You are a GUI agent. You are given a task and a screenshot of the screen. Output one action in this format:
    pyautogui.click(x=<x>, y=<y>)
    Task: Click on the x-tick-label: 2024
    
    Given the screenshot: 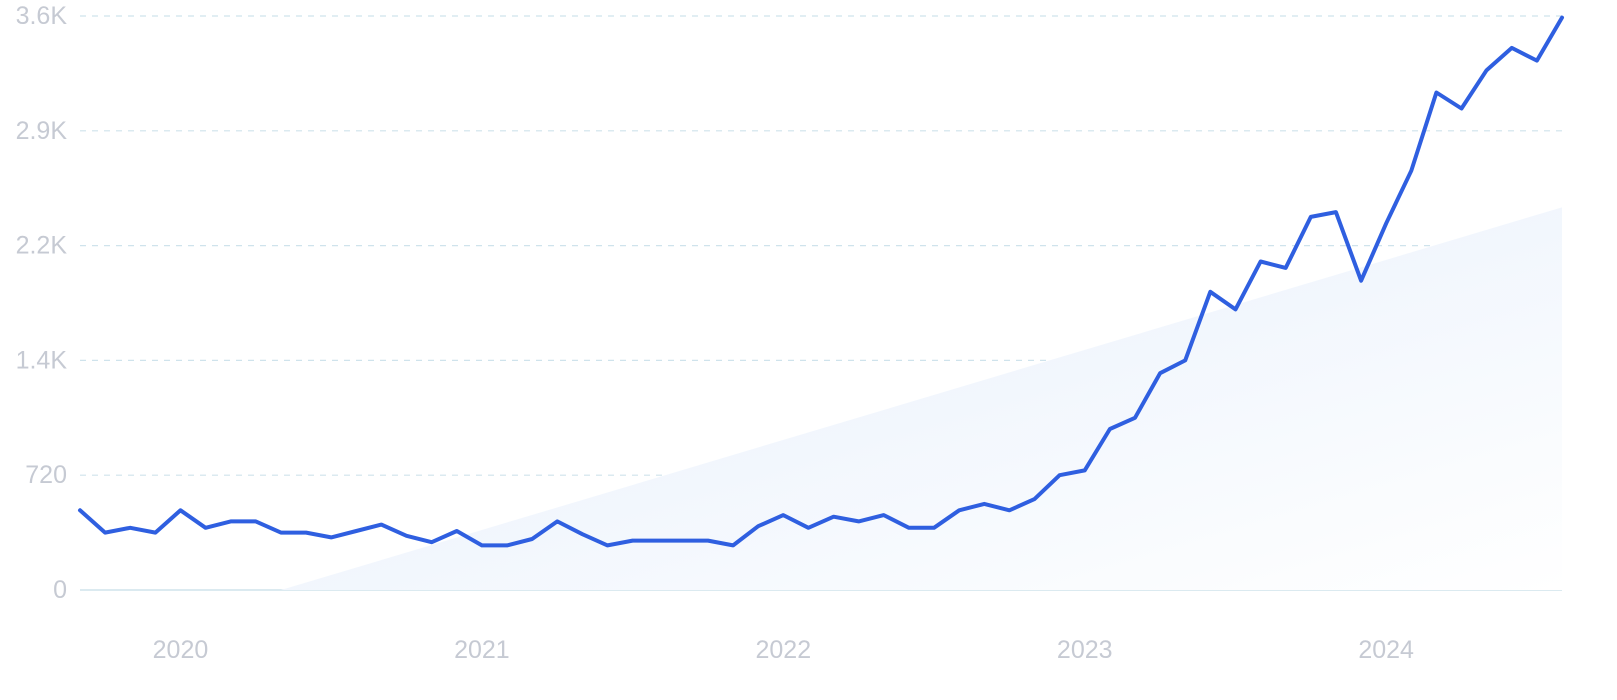 What is the action you would take?
    pyautogui.click(x=1386, y=650)
    